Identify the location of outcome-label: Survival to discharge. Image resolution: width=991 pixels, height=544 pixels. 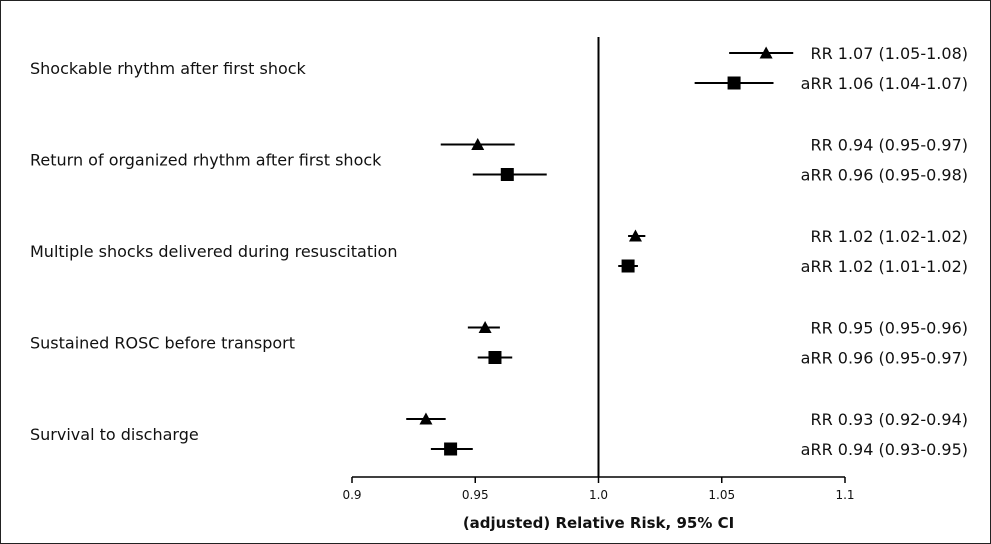
(114, 434).